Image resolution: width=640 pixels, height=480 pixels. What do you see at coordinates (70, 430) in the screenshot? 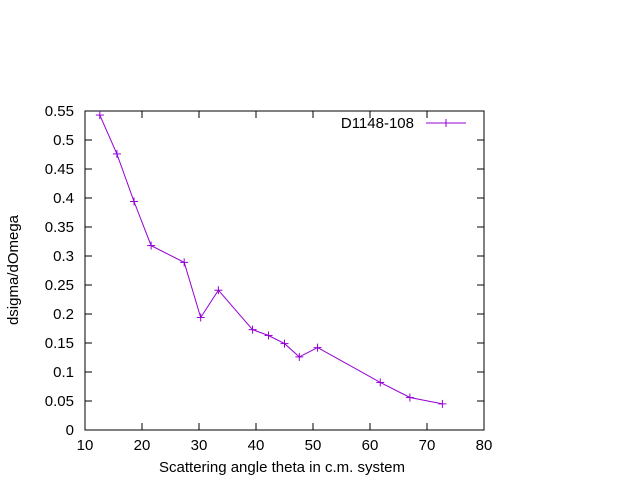
I see `y-tick-label: 0` at bounding box center [70, 430].